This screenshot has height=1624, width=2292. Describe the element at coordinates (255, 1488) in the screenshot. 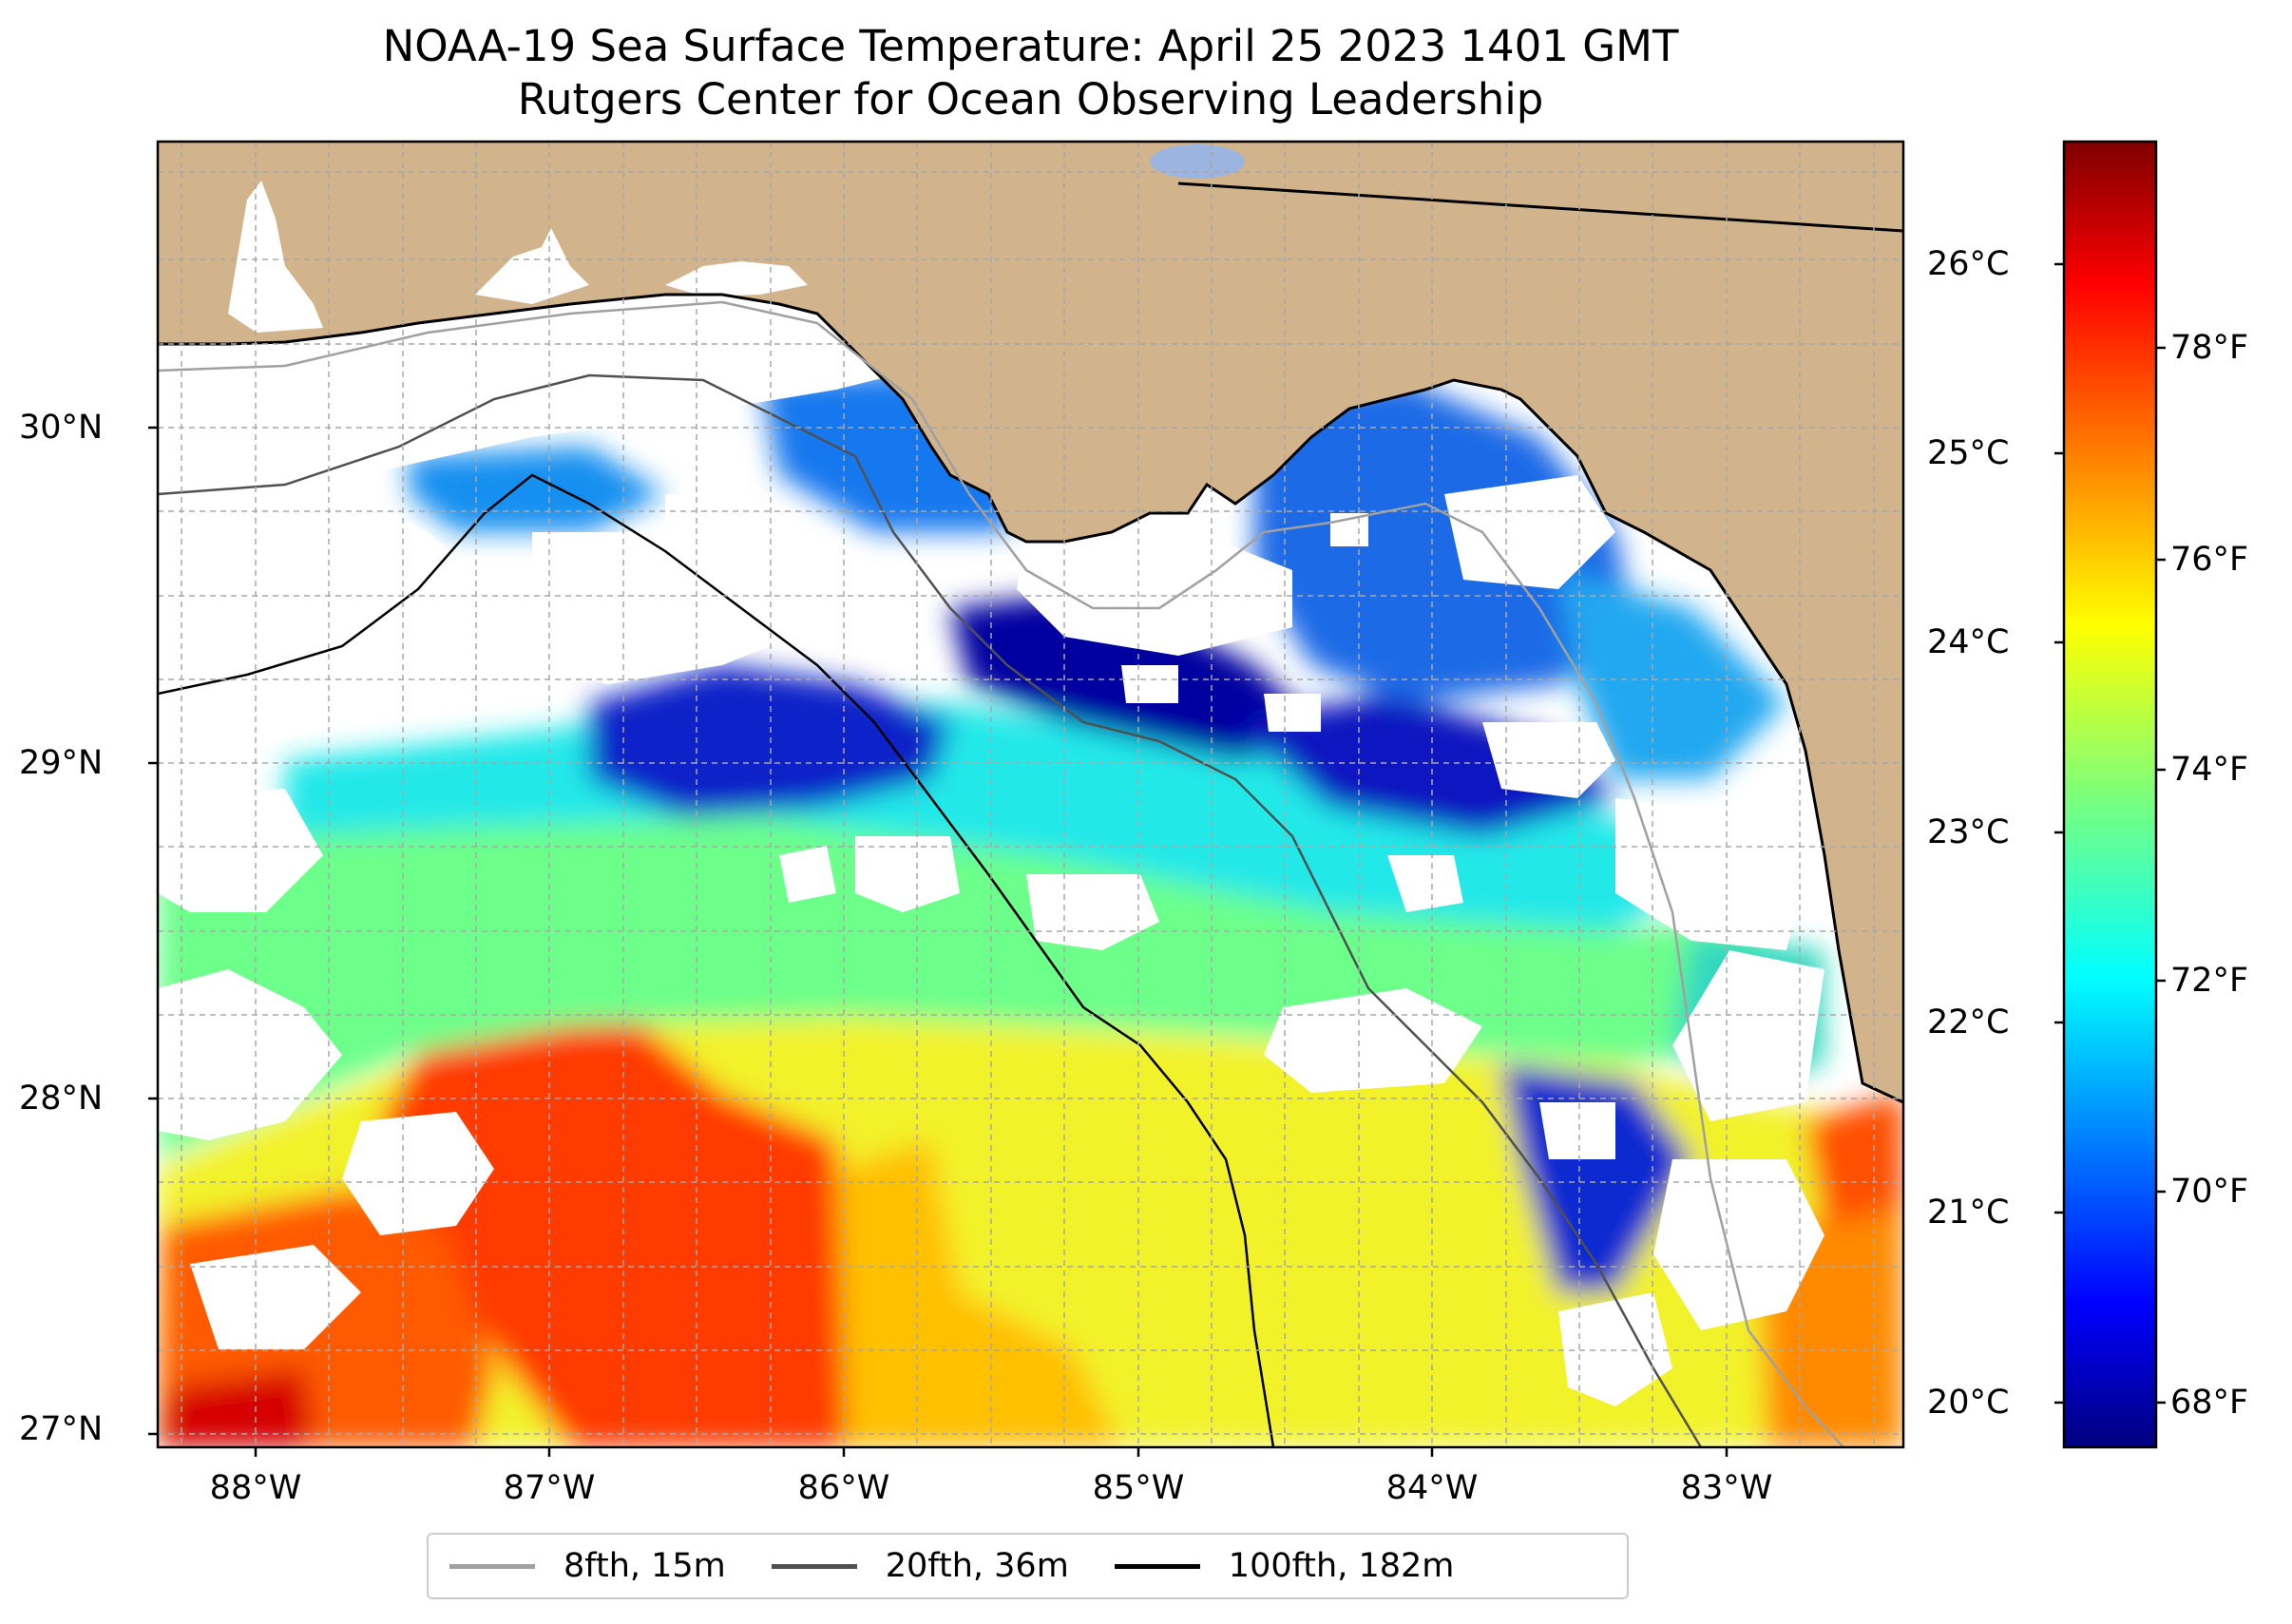

I see `lon-tick-label: 88°W` at that location.